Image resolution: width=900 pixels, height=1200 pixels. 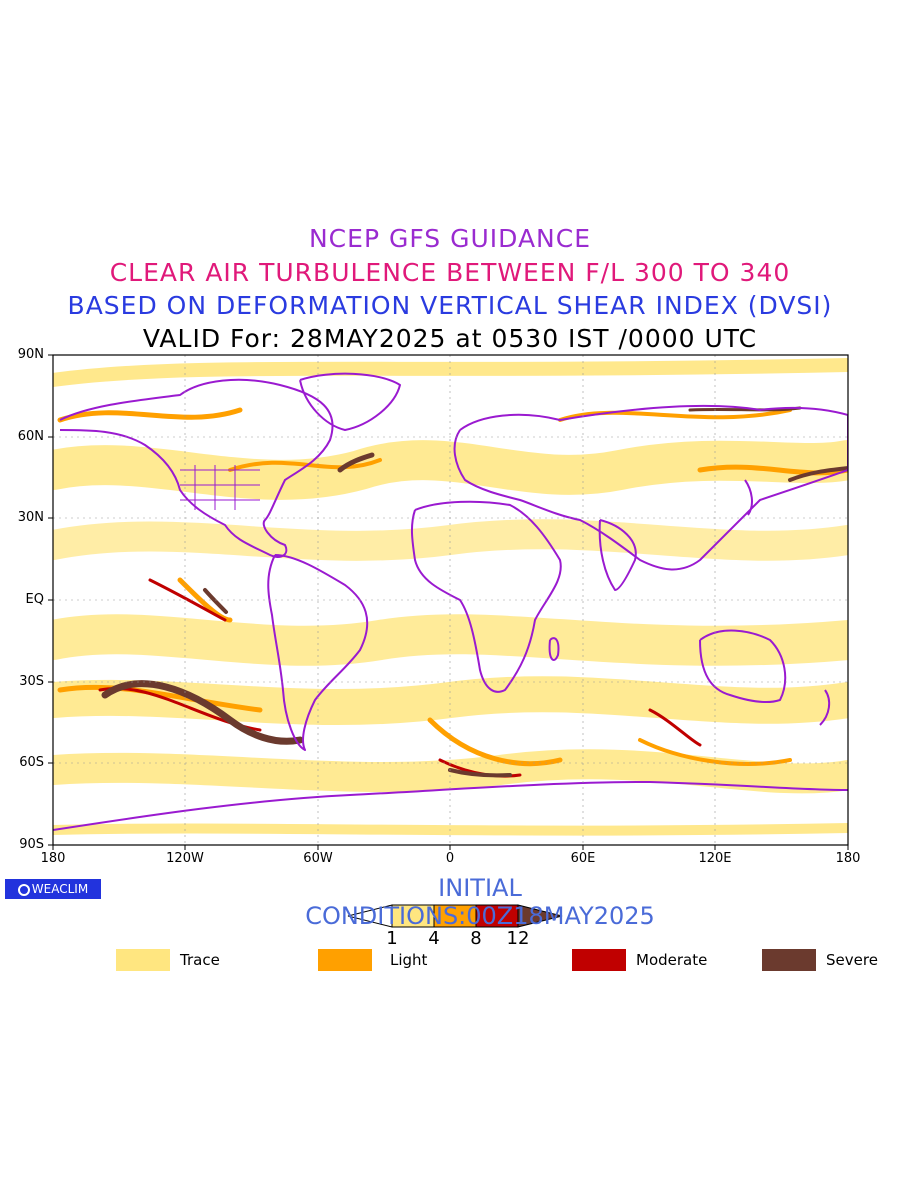 I want to click on lat-label-30s: 30S, so click(x=31, y=681).